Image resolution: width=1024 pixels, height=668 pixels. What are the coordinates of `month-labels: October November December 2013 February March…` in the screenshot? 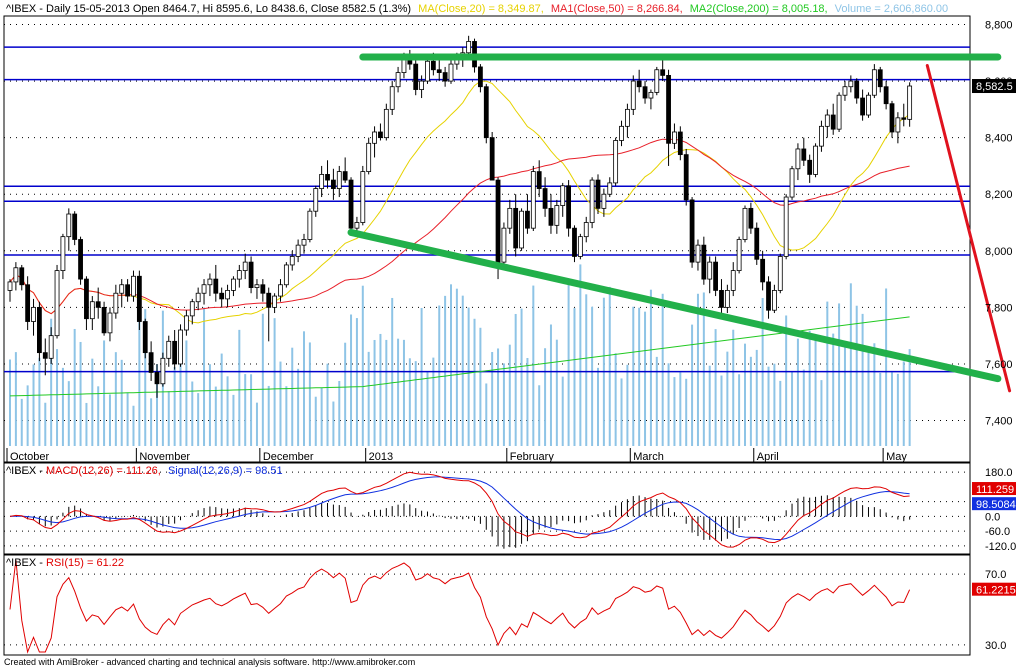 It's located at (458, 457).